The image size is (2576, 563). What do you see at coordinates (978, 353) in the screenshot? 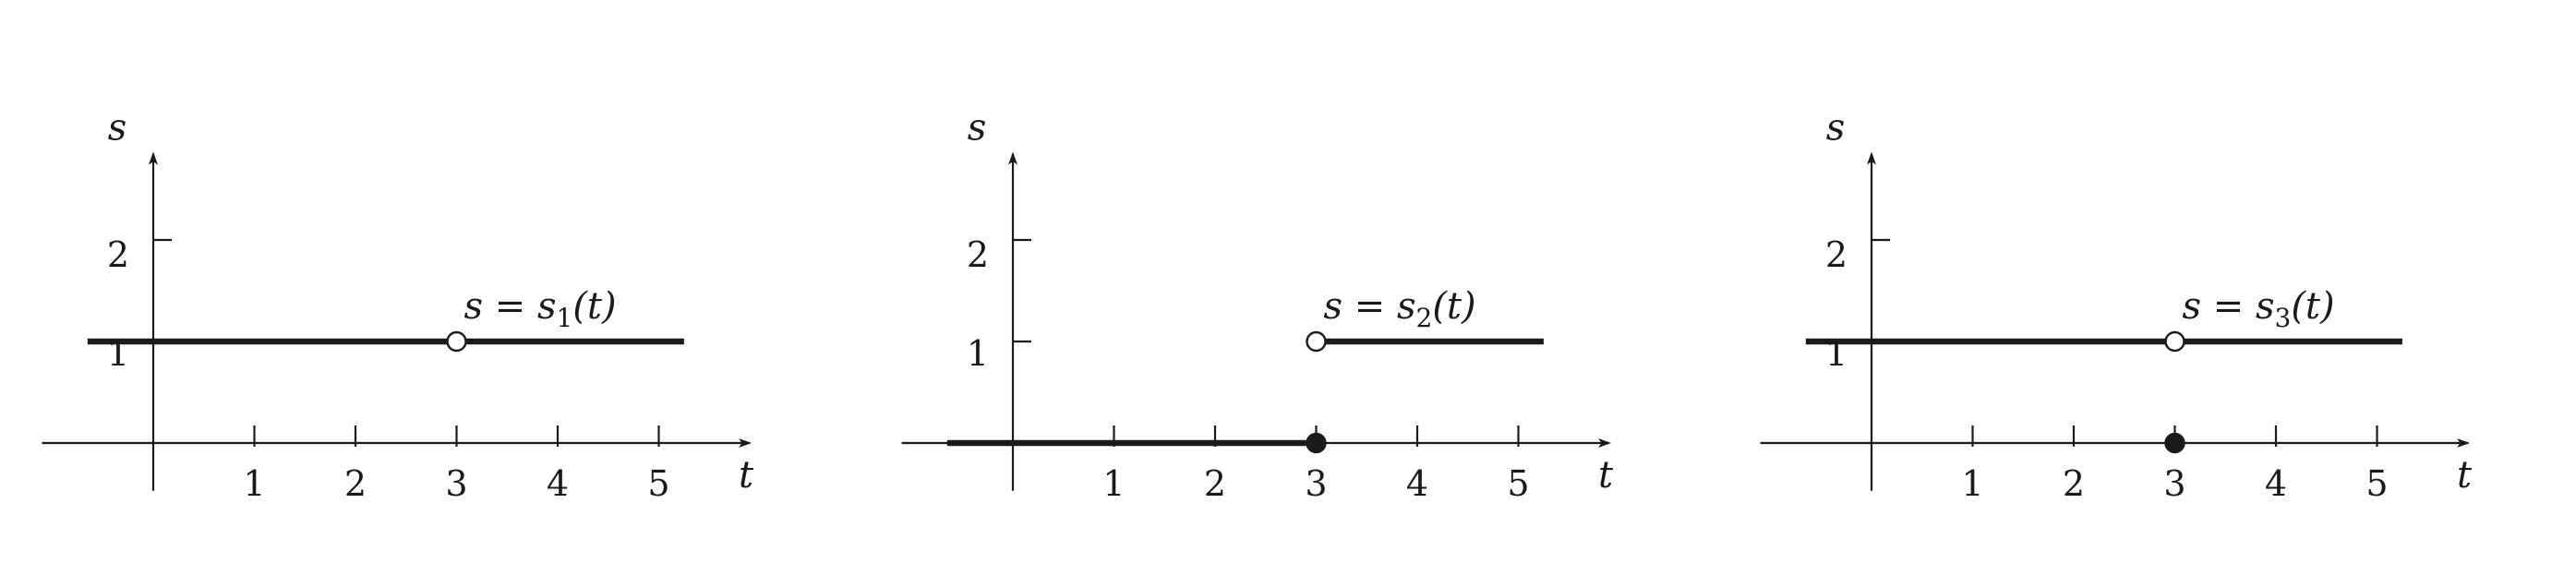
I see `y-tick-label: 1` at bounding box center [978, 353].